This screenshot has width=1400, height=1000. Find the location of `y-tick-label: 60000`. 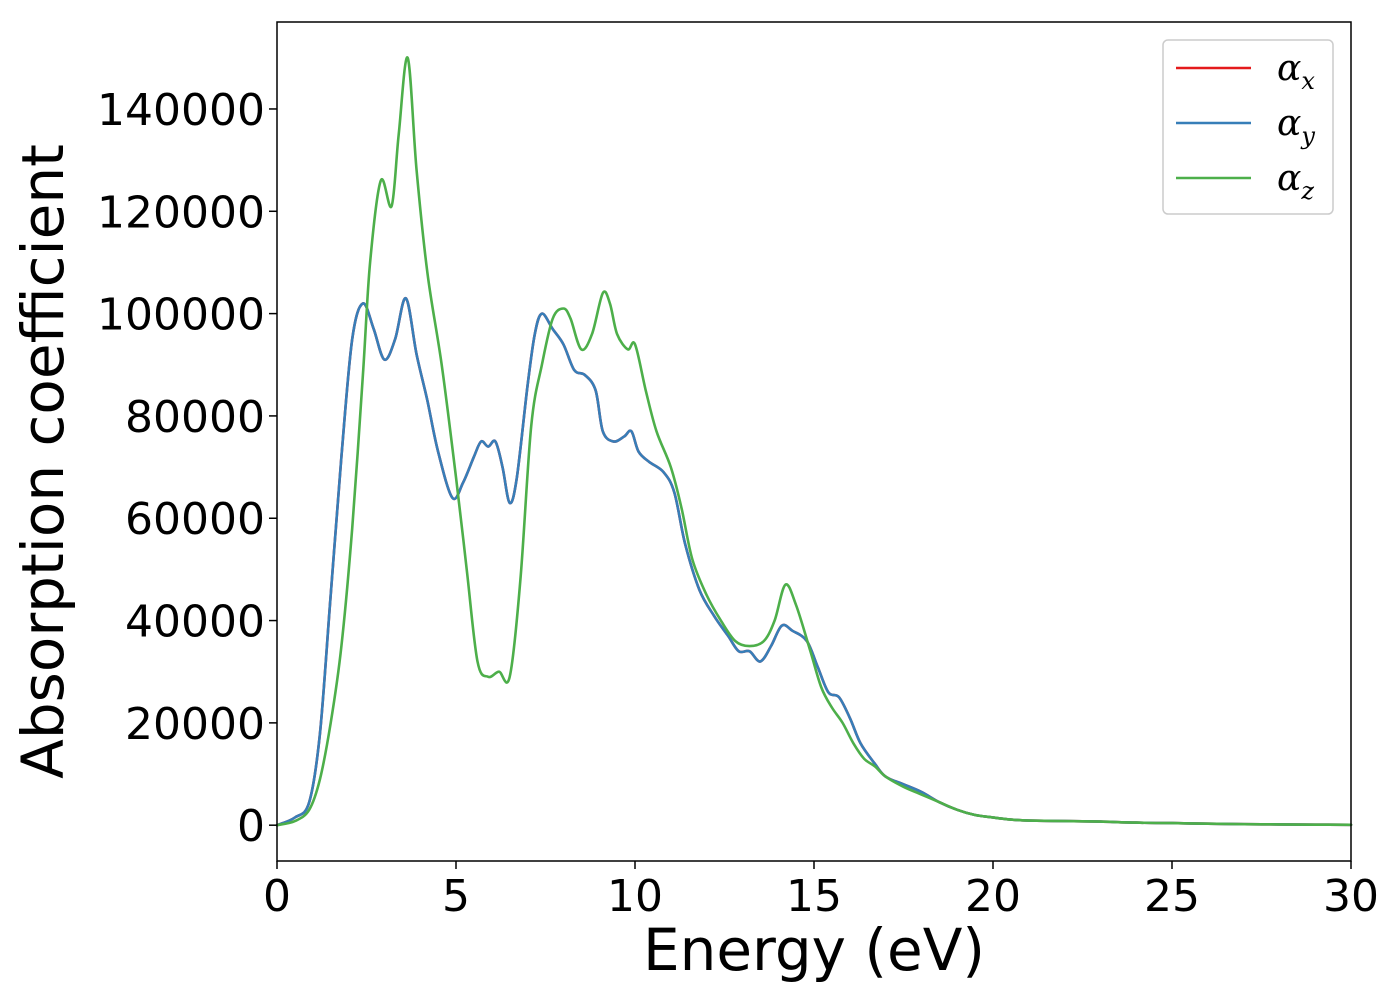

y-tick-label: 60000 is located at coordinates (195, 519).